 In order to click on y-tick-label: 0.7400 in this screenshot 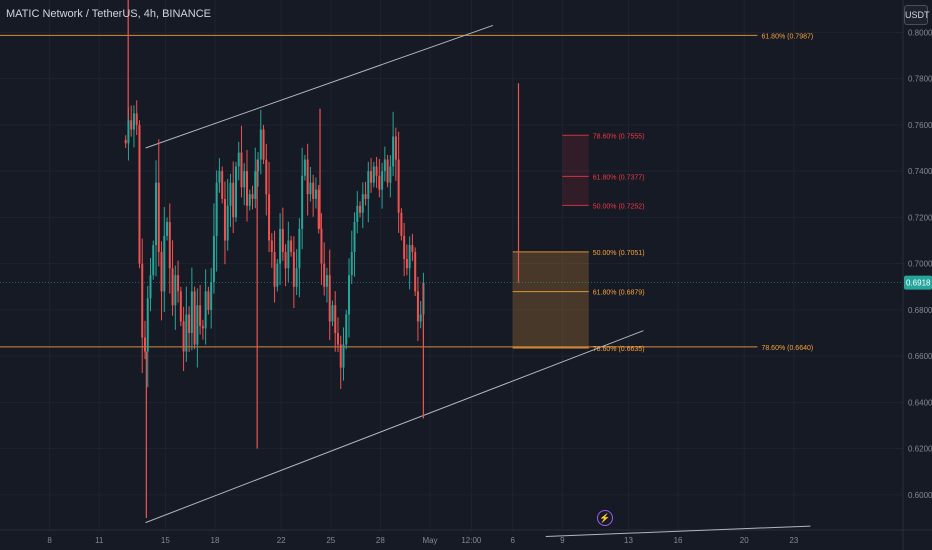, I will do `click(920, 171)`.